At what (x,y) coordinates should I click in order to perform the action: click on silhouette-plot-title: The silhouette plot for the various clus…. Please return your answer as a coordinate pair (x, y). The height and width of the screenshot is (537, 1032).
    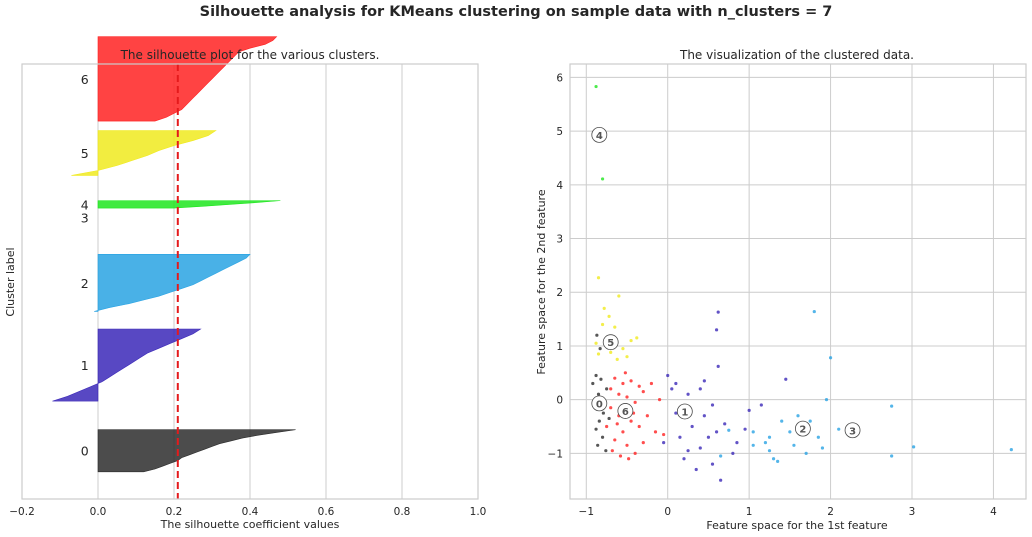
    Looking at the image, I should click on (250, 55).